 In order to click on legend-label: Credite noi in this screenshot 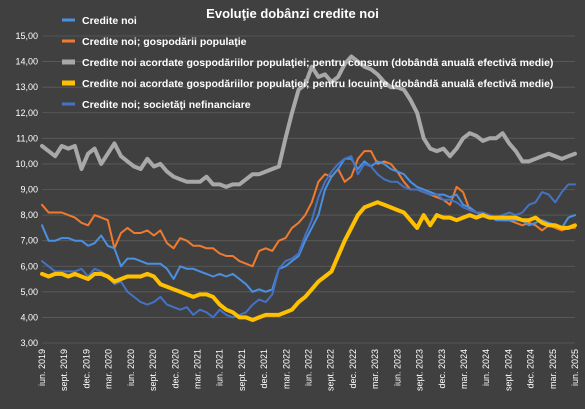, I will do `click(109, 21)`.